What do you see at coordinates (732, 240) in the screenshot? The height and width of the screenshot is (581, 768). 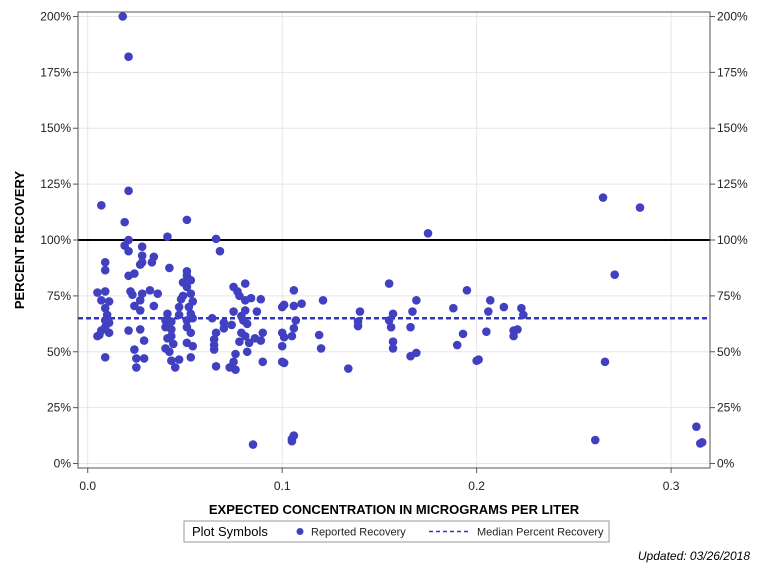 I see `y-tick-label-right: 100%` at bounding box center [732, 240].